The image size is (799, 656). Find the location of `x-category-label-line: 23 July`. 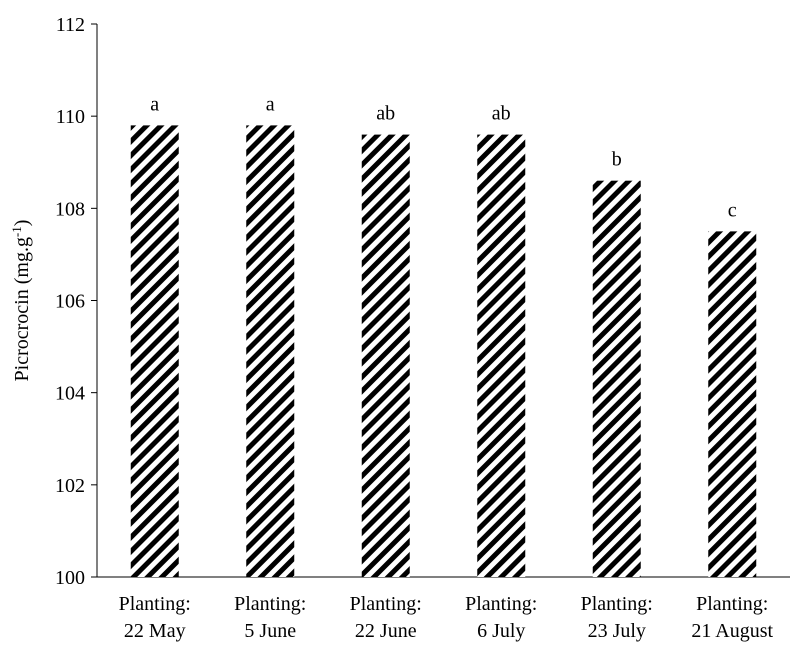

x-category-label-line: 23 July is located at coordinates (617, 631).